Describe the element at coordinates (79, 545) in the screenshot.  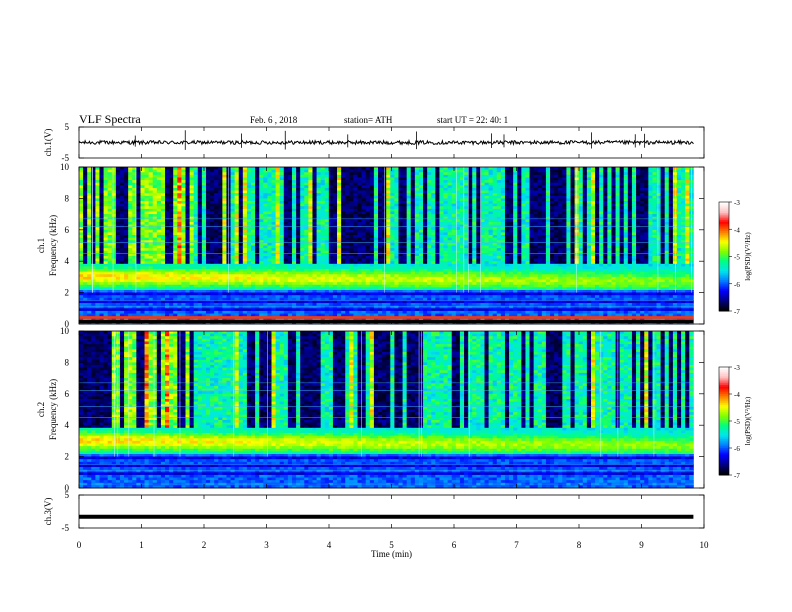
I see `x-tick-label: 0` at that location.